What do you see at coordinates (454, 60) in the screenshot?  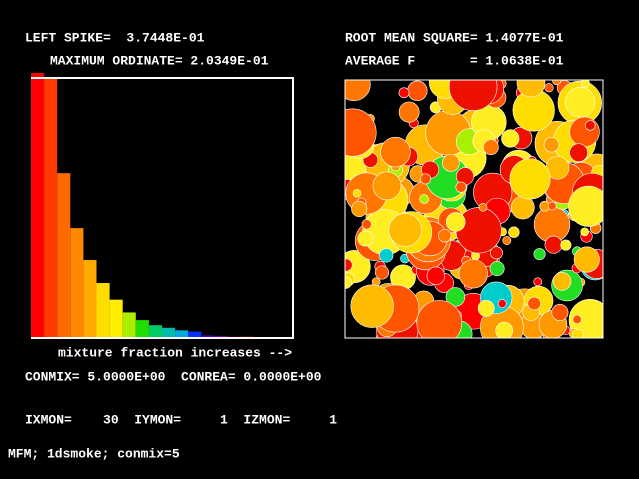 I see `average: AVERAGE F = 1.0638E-01` at bounding box center [454, 60].